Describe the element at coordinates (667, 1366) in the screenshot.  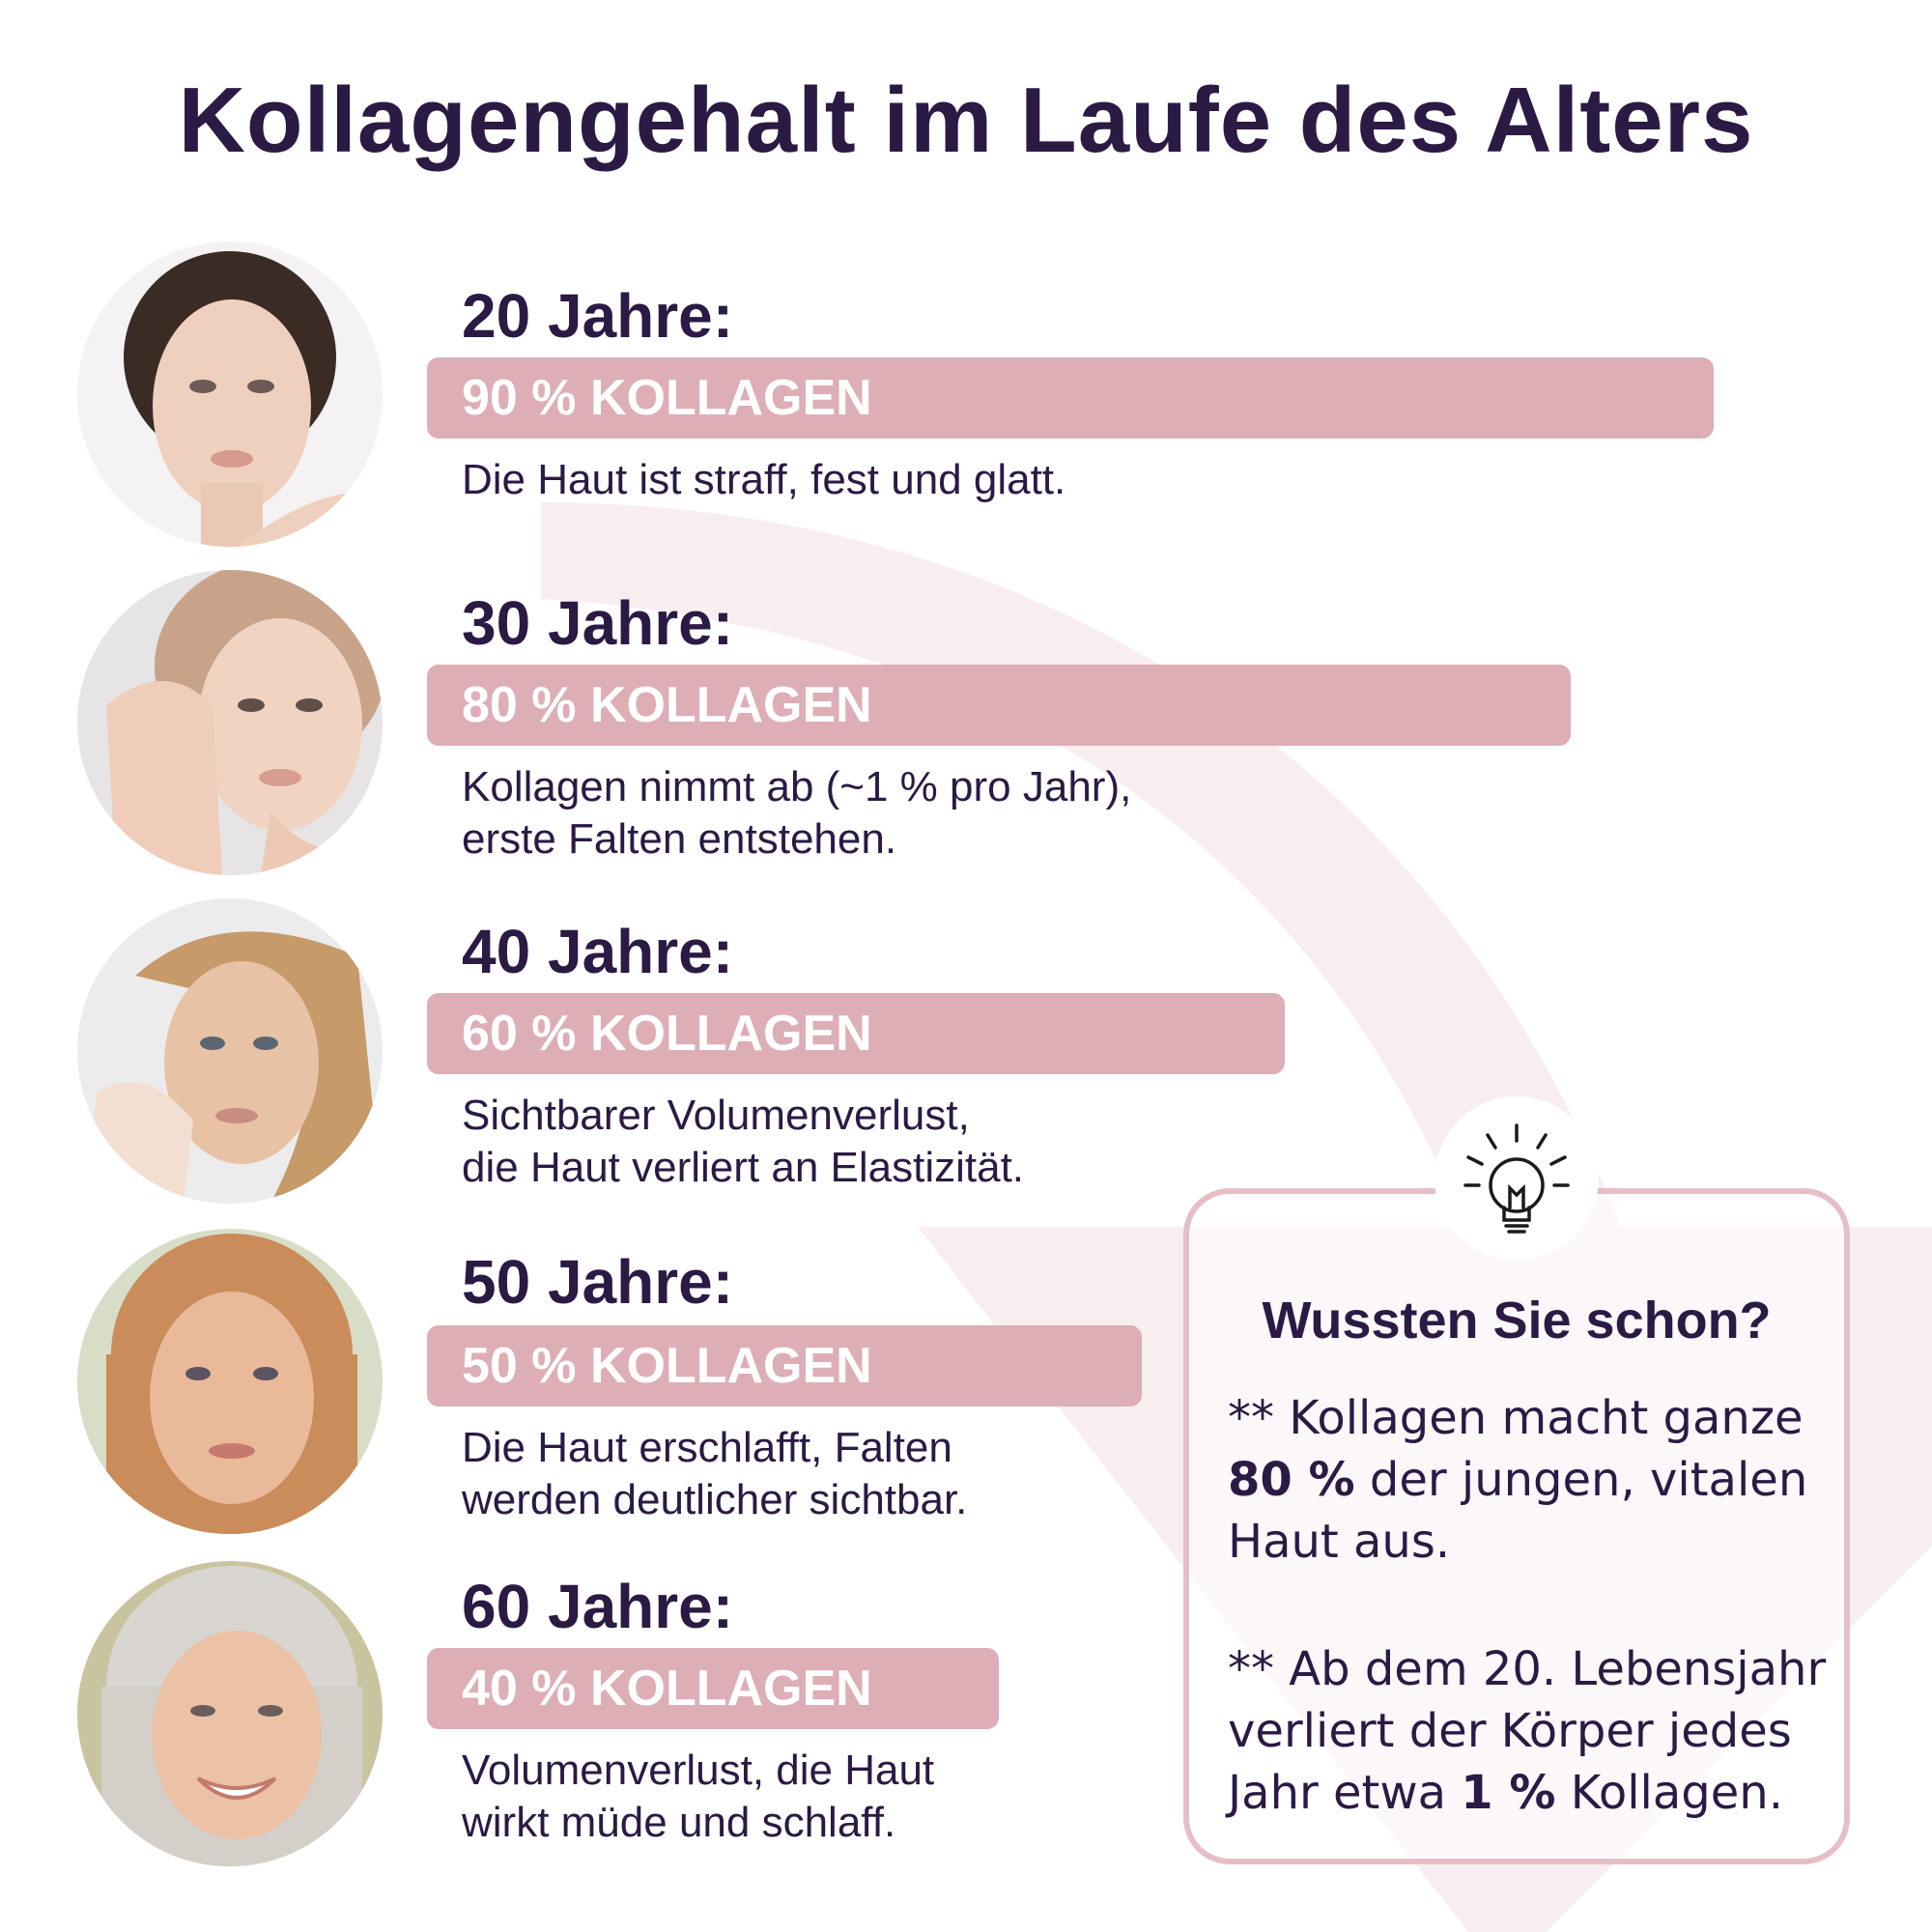
I see `collagen-bar-label: 50 % KOLLAGEN` at that location.